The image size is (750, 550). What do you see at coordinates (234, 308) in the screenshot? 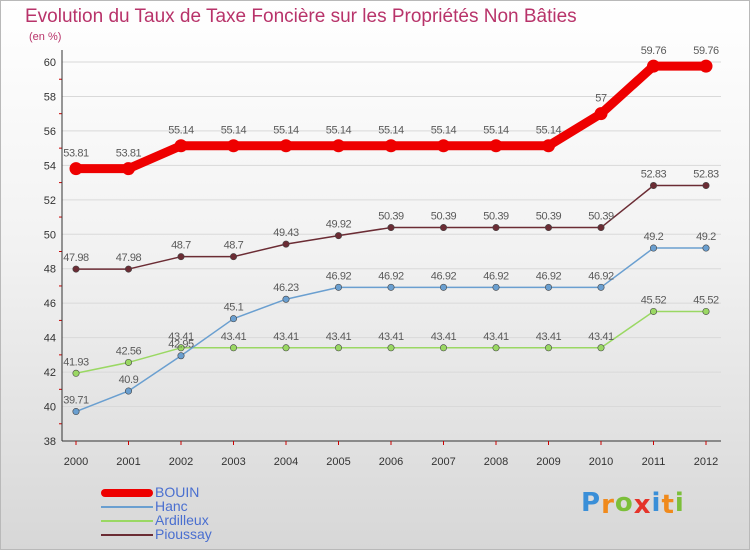
I see `data-label-hanc: 45.1` at bounding box center [234, 308].